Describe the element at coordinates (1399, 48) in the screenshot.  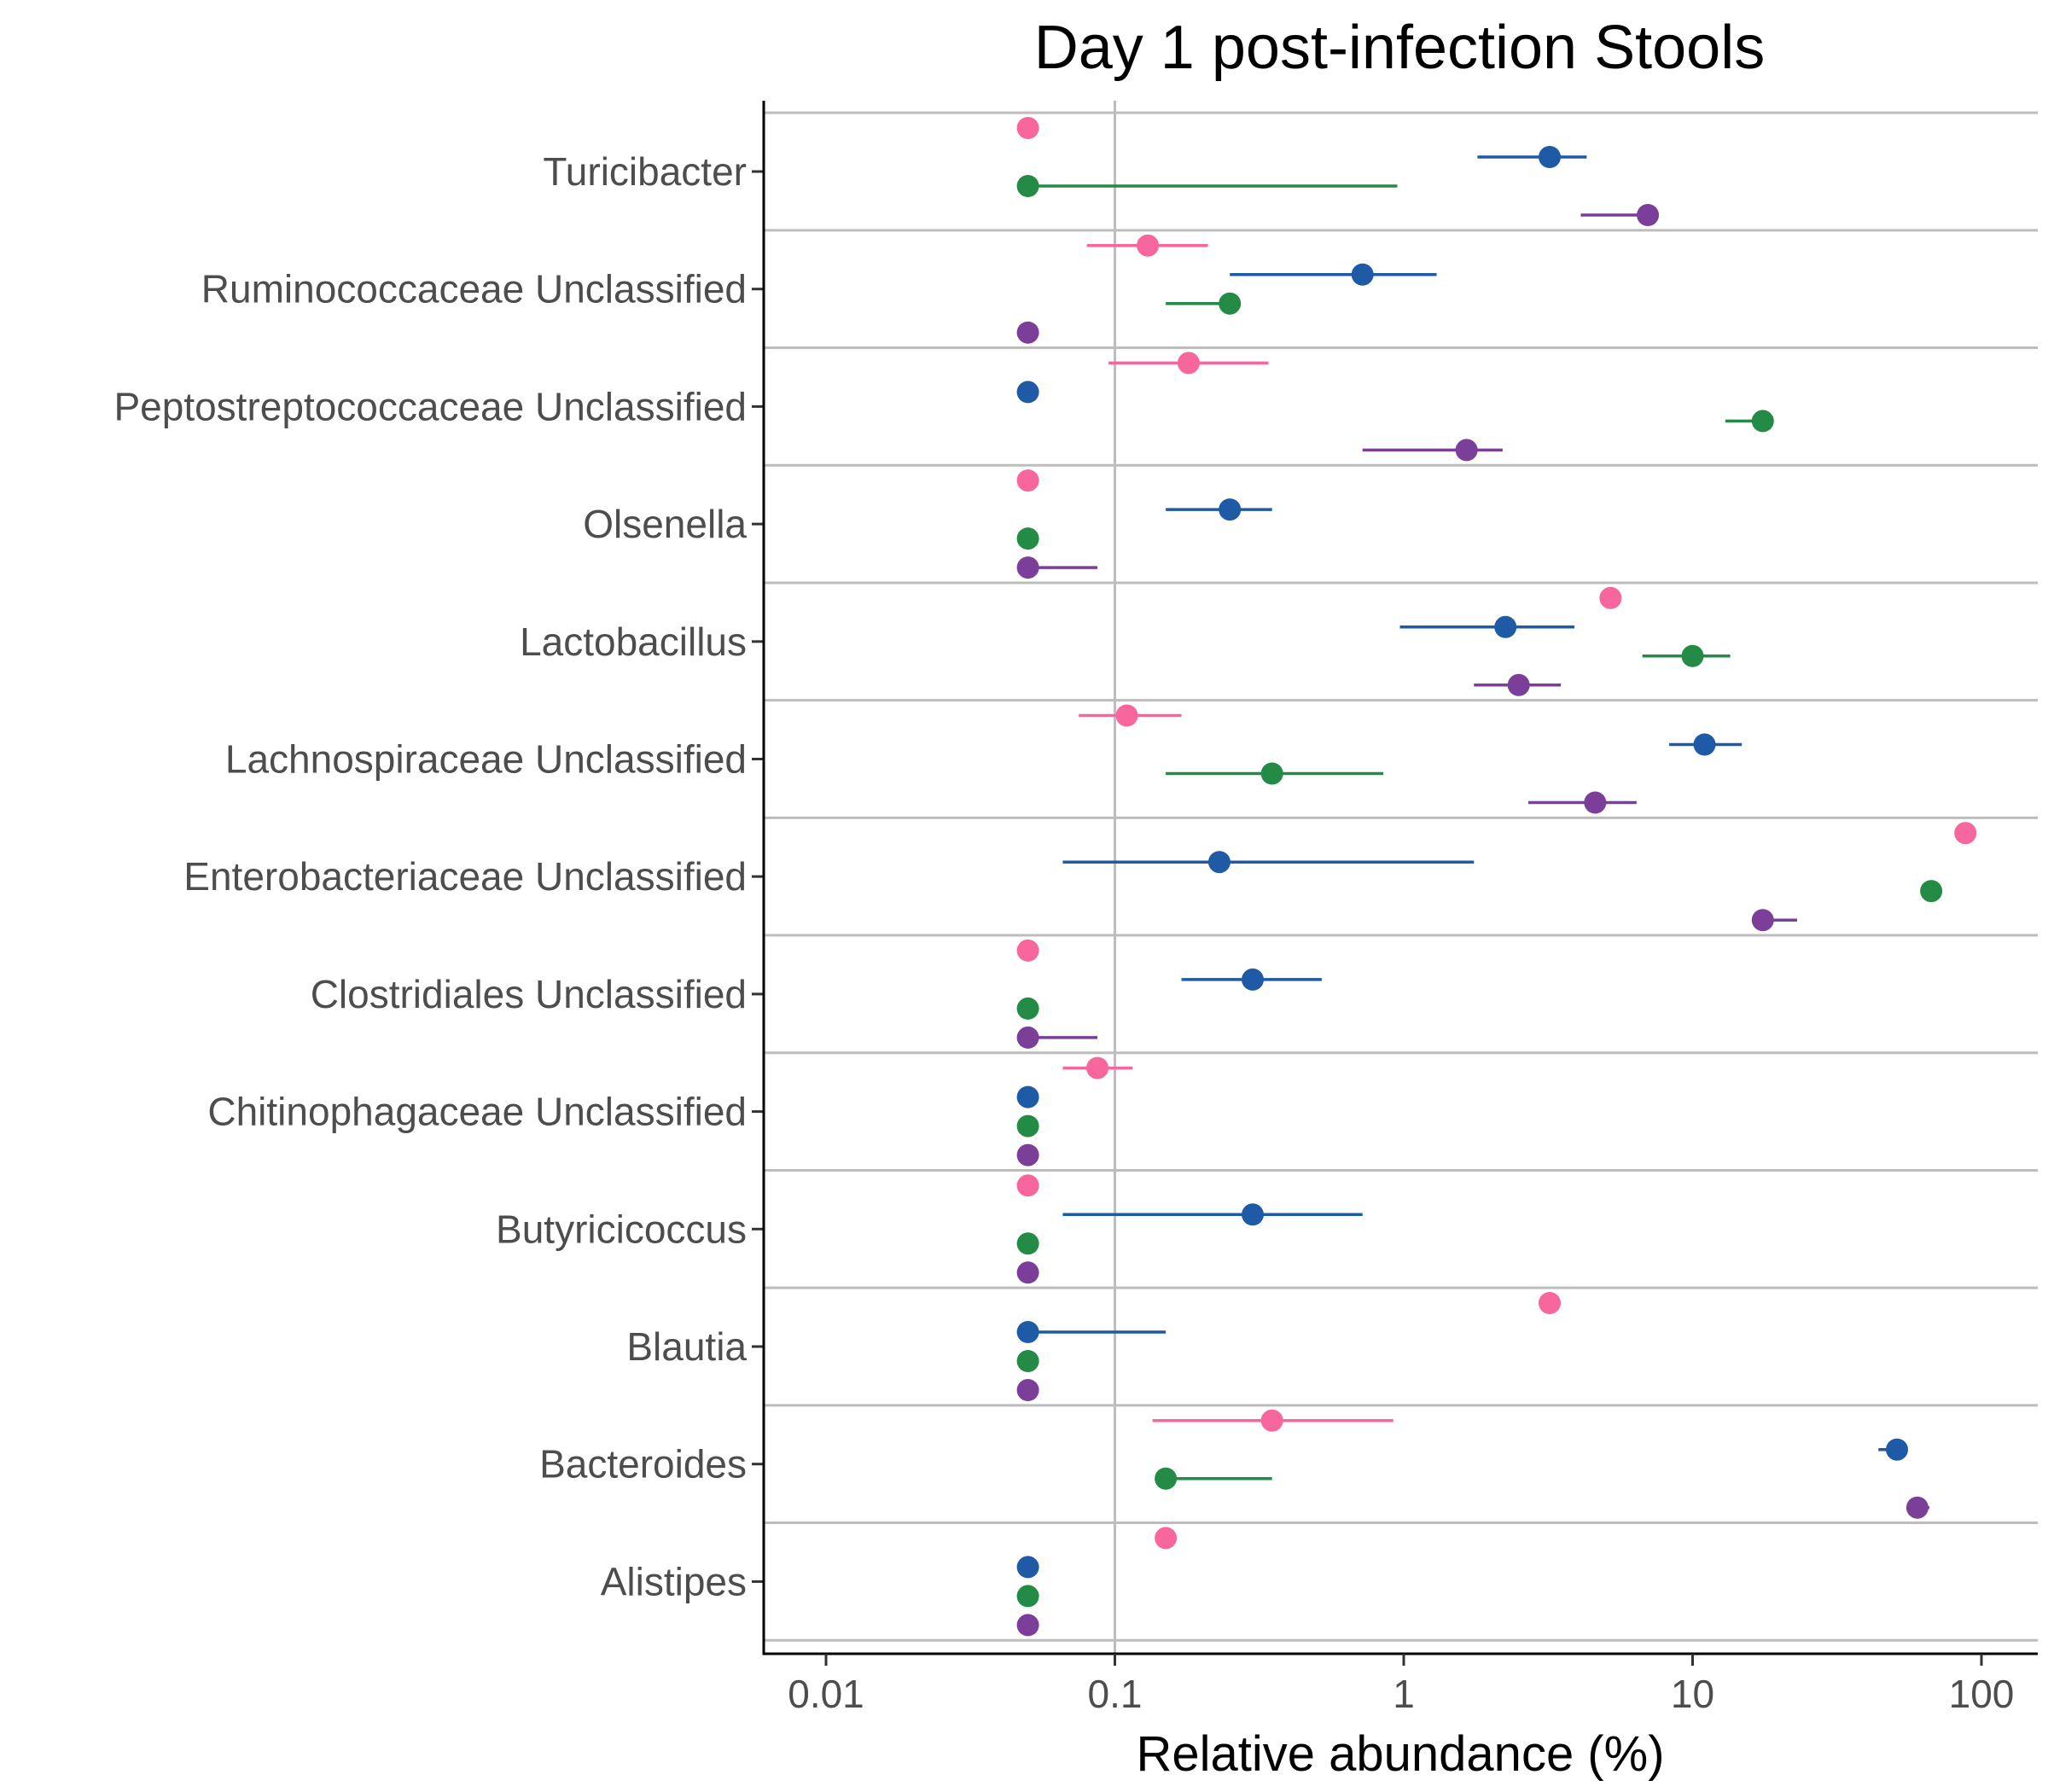
I see `chart-title: Day 1 post-infection Stools` at that location.